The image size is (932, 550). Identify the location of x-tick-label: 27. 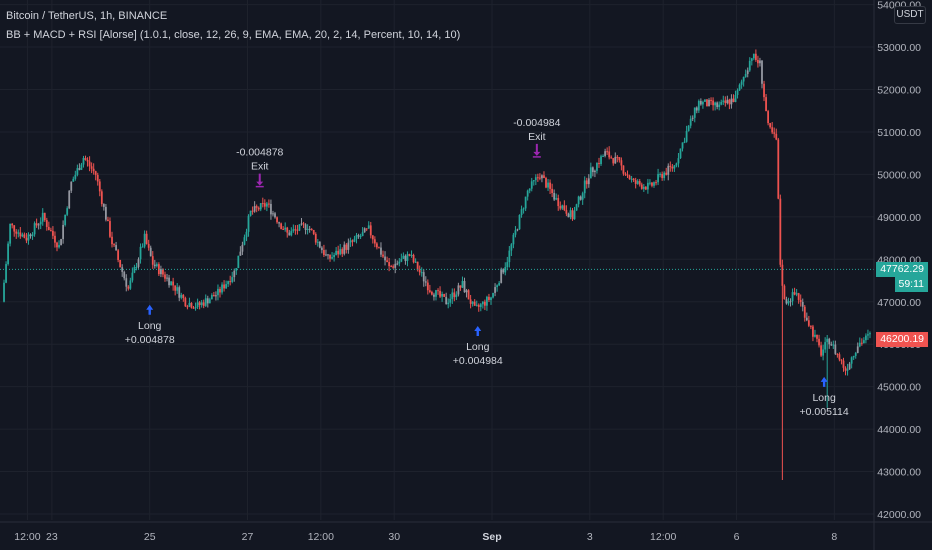
(248, 537).